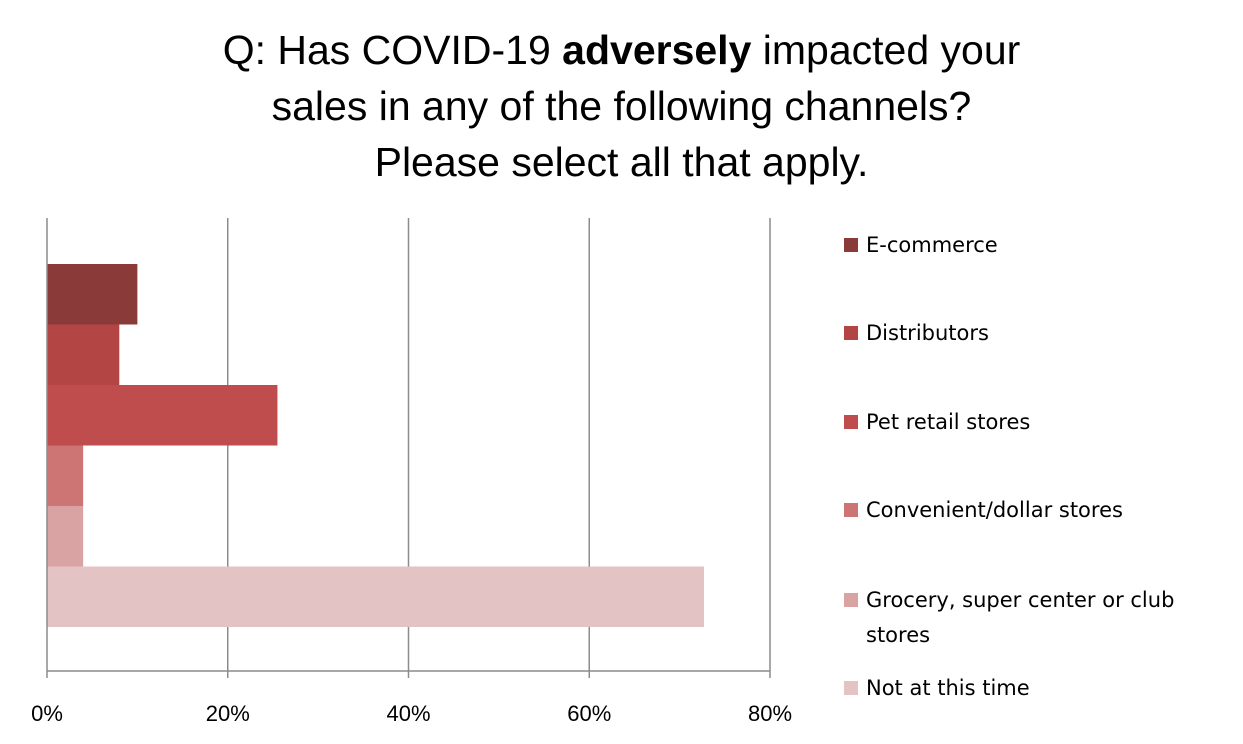 This screenshot has height=744, width=1243. What do you see at coordinates (47, 713) in the screenshot?
I see `x-tick-label: 0%` at bounding box center [47, 713].